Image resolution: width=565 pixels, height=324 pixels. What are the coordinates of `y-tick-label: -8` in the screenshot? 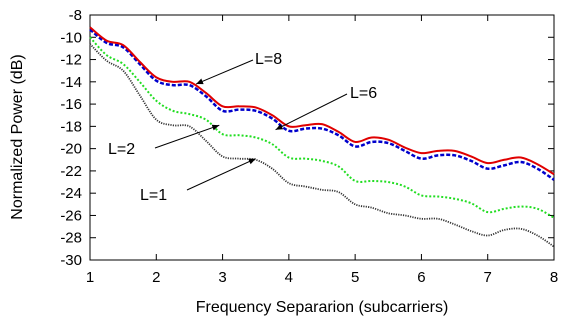 It's located at (75, 15).